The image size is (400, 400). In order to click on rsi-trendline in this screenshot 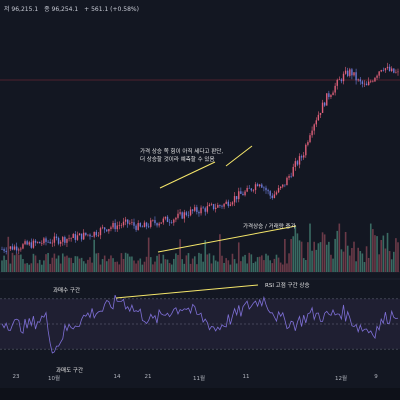, I will do `click(187, 291)`.